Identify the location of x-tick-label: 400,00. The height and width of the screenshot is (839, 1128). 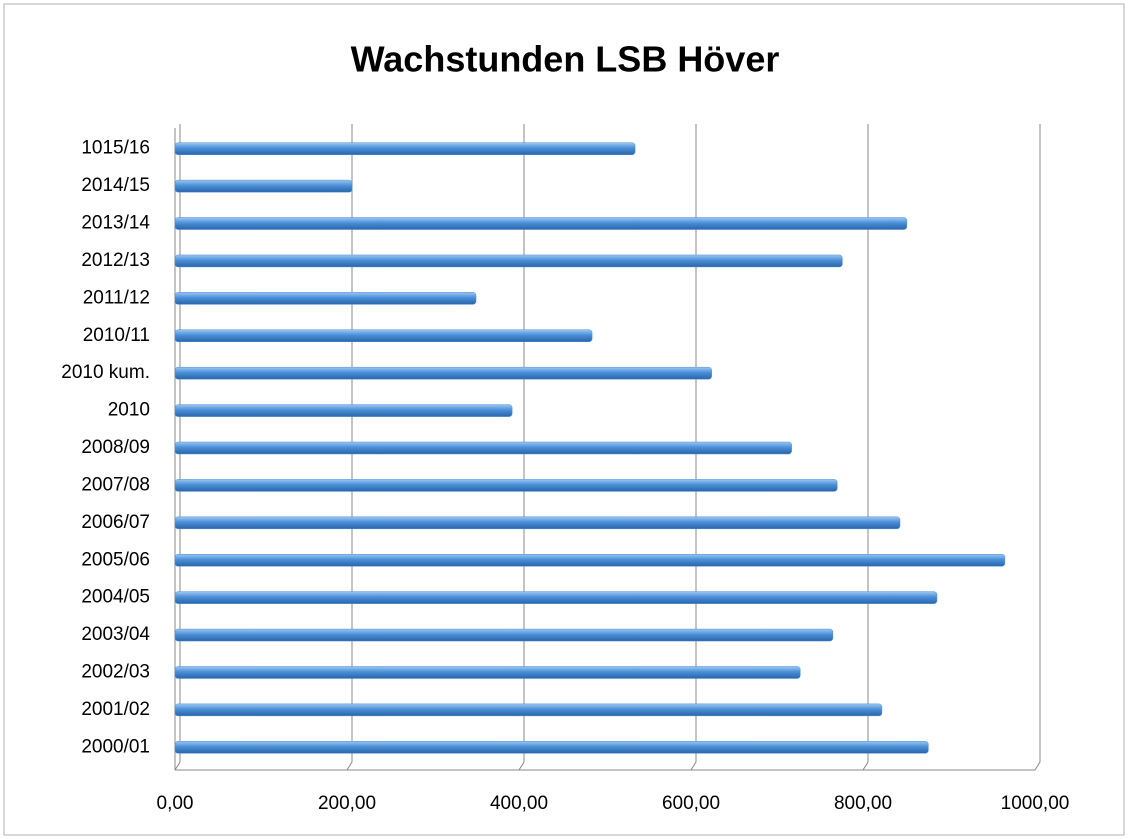
(519, 803).